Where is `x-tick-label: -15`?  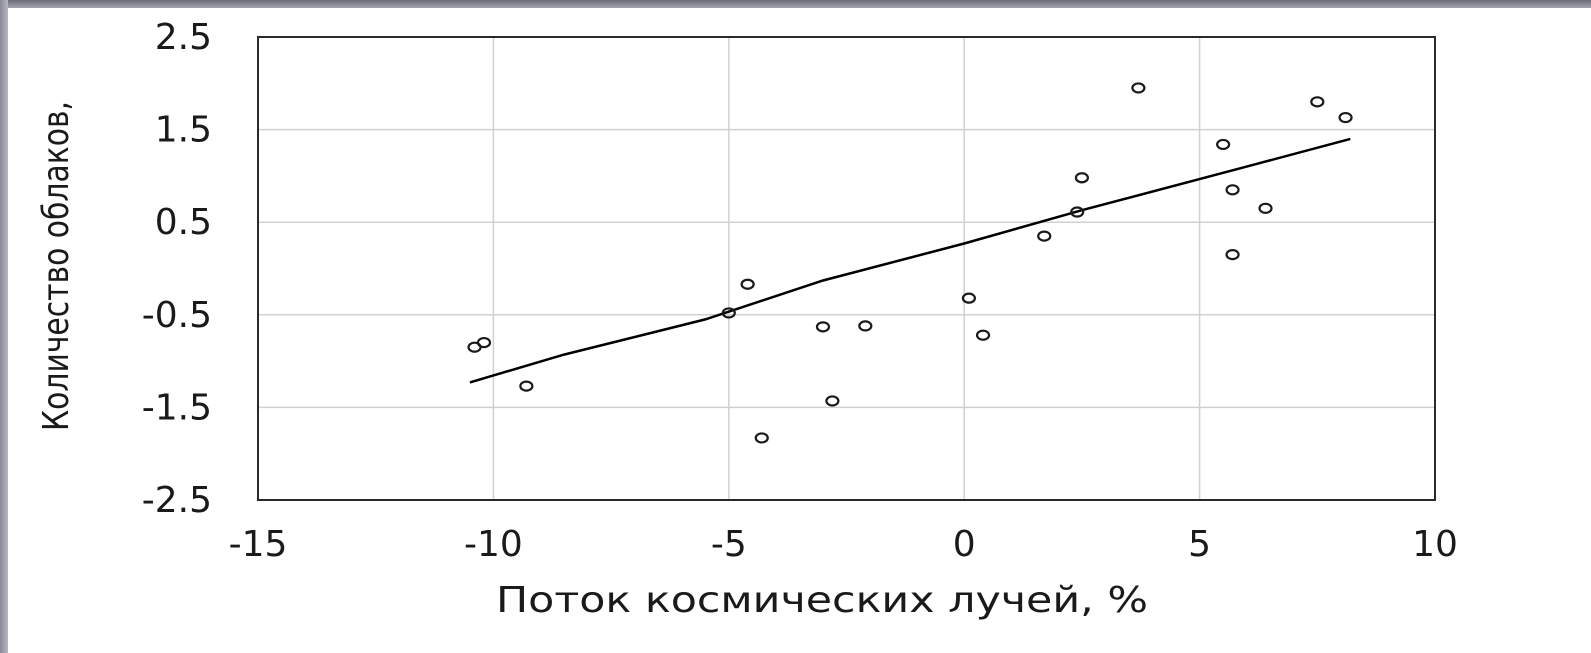 x-tick-label: -15 is located at coordinates (258, 544).